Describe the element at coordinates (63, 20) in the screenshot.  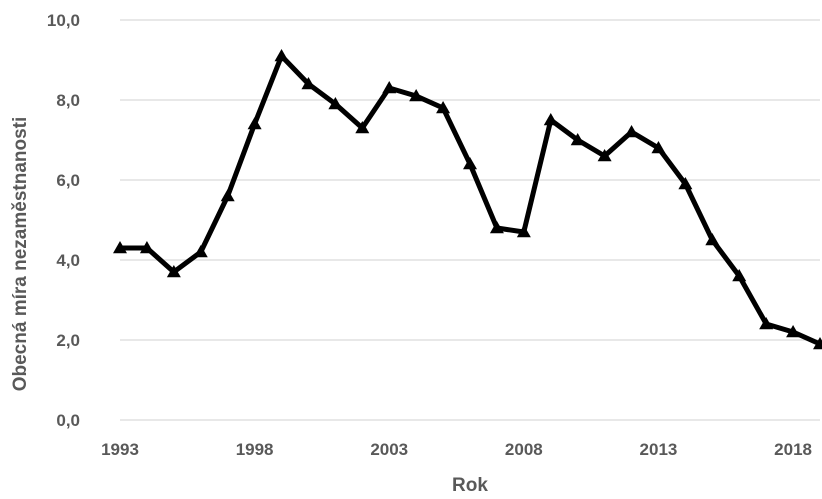
I see `y-tick-label: 10,0` at that location.